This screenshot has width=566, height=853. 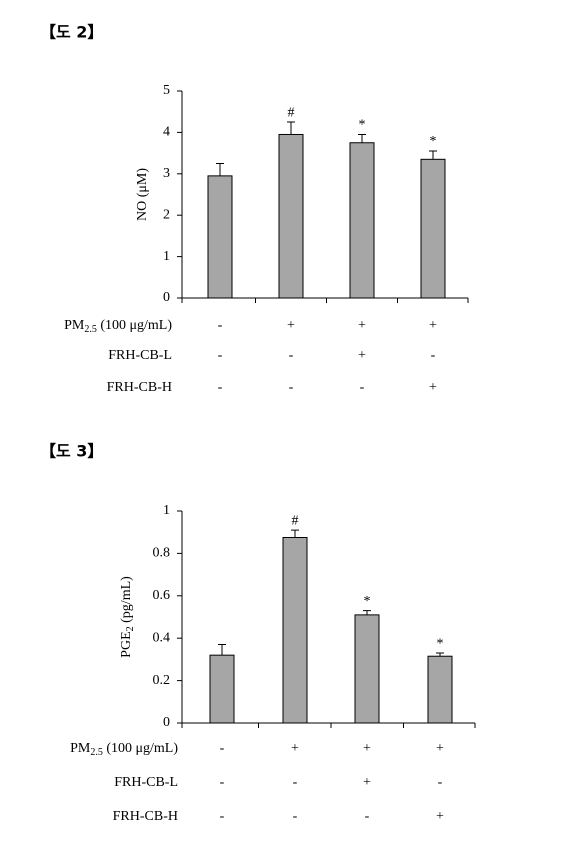 What do you see at coordinates (71, 451) in the screenshot?
I see `figure-label: 【도 3】` at bounding box center [71, 451].